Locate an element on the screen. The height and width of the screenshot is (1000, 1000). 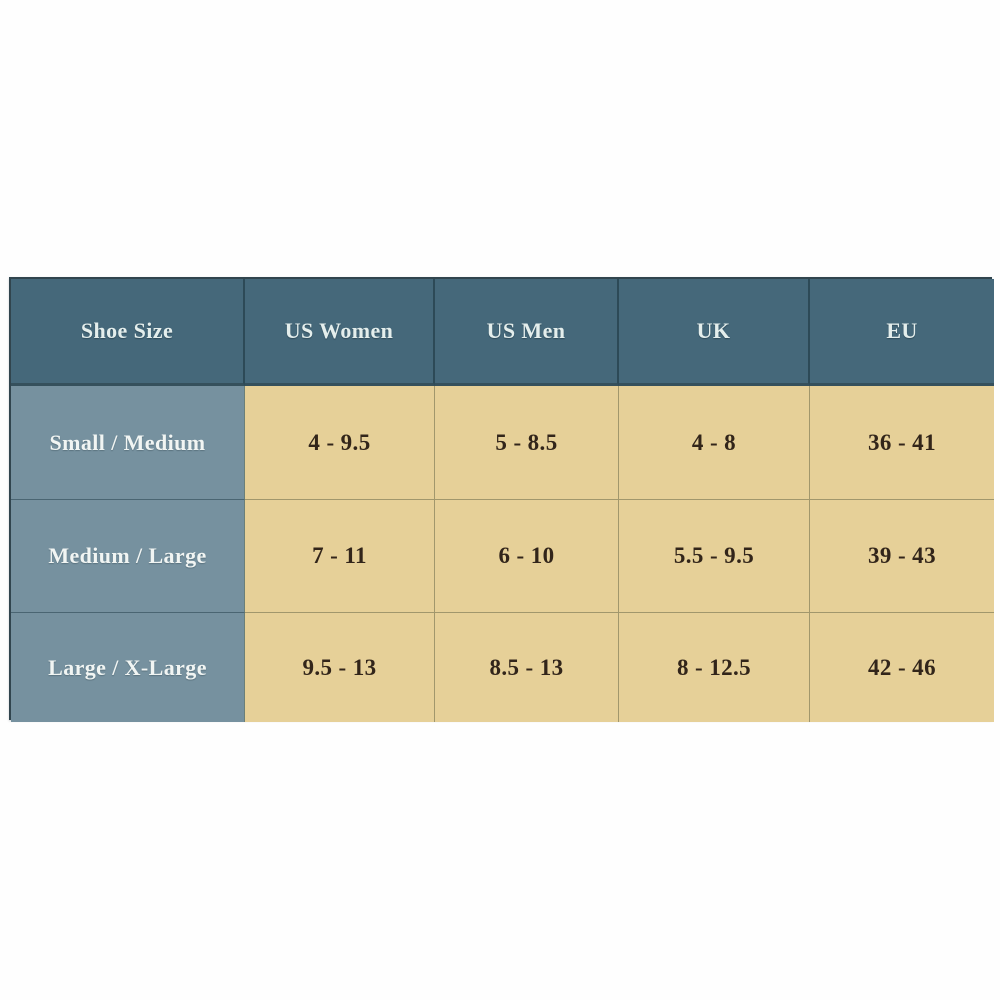
cell-large-xlarge-uk: 8 - 12.5 is located at coordinates (714, 667).